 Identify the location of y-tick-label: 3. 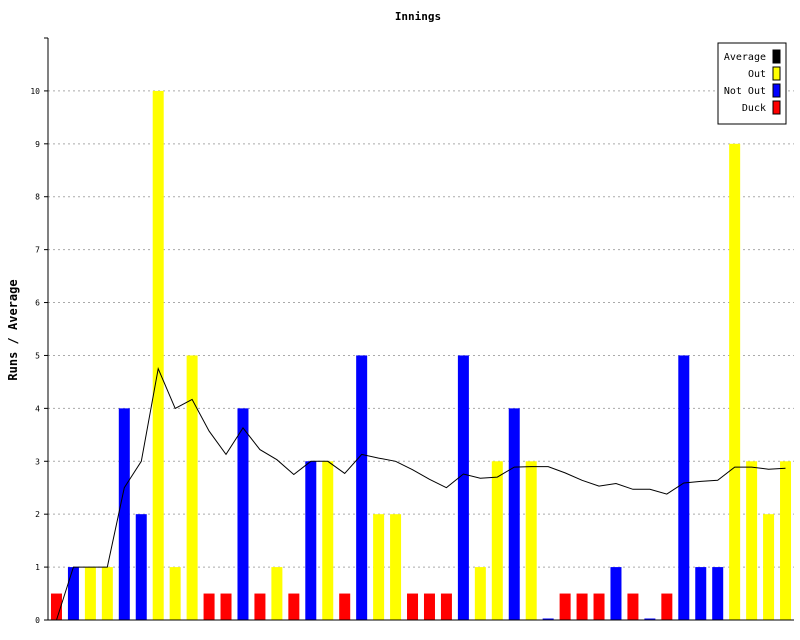
(37, 461).